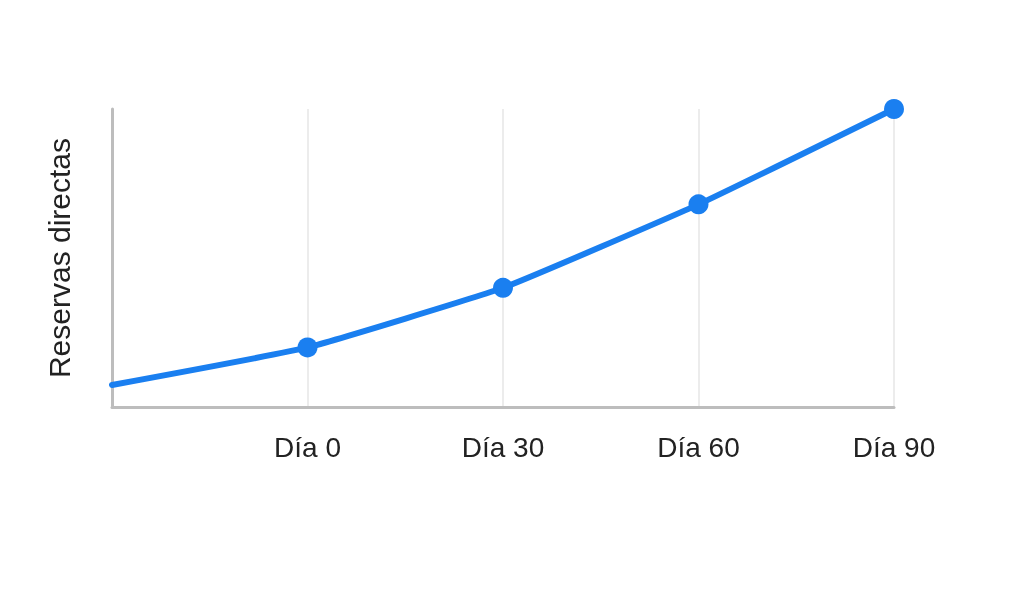  What do you see at coordinates (698, 447) in the screenshot?
I see `x-tick-label: Día 60` at bounding box center [698, 447].